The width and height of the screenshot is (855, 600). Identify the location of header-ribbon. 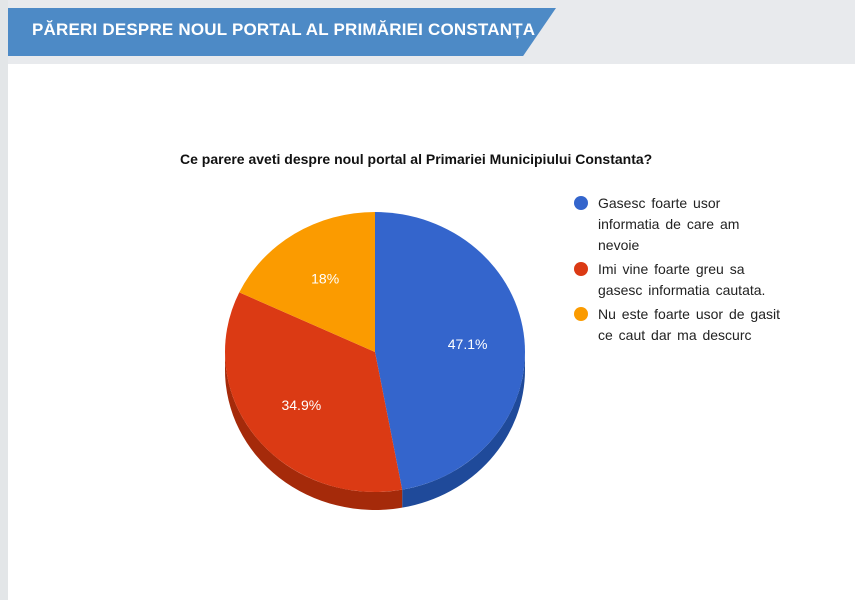
(282, 32).